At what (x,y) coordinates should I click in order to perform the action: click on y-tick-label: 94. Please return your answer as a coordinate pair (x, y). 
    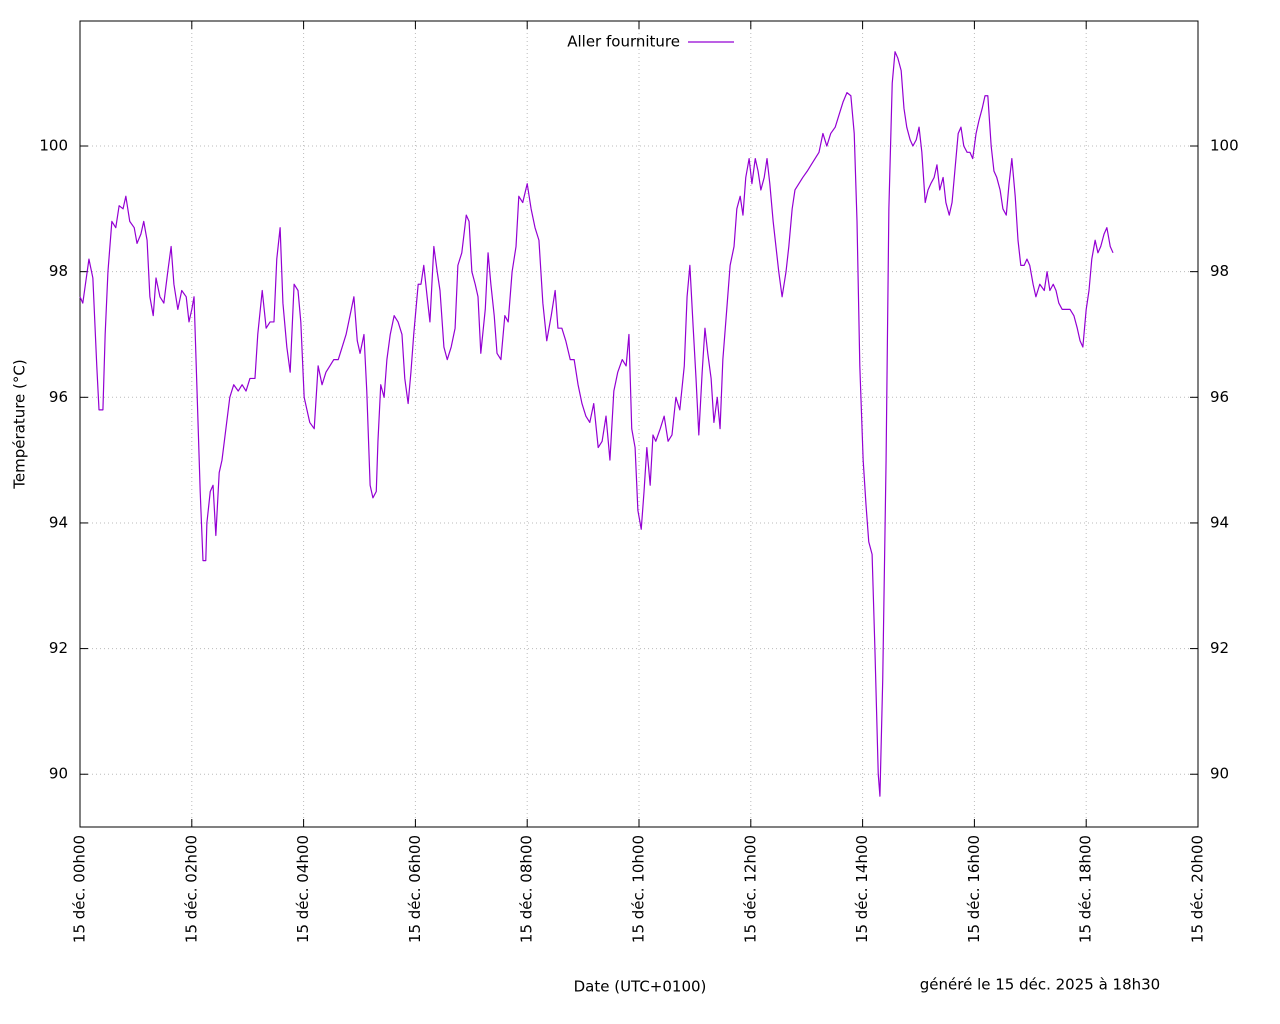
    Looking at the image, I should click on (58, 522).